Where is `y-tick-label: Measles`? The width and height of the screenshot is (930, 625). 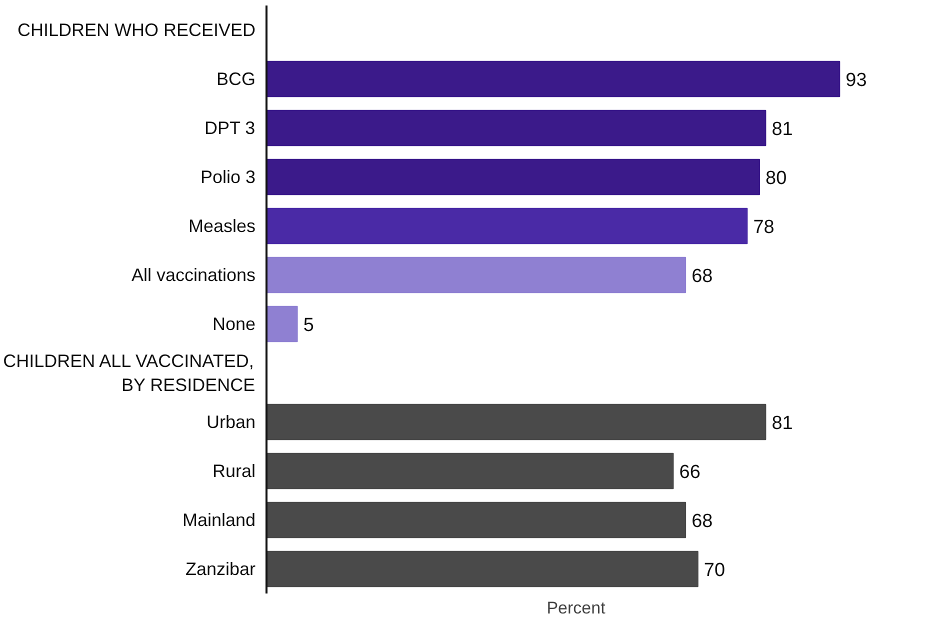 y-tick-label: Measles is located at coordinates (222, 226).